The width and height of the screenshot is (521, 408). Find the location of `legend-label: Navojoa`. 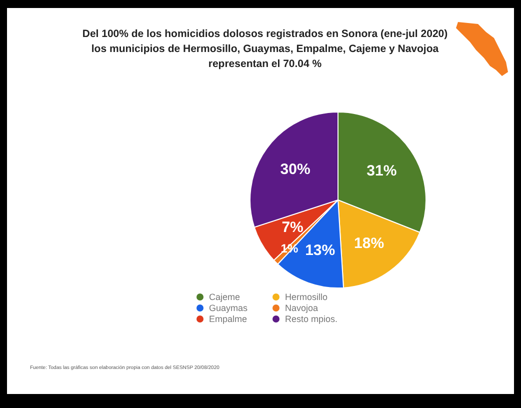

legend-label: Navojoa is located at coordinates (301, 308).